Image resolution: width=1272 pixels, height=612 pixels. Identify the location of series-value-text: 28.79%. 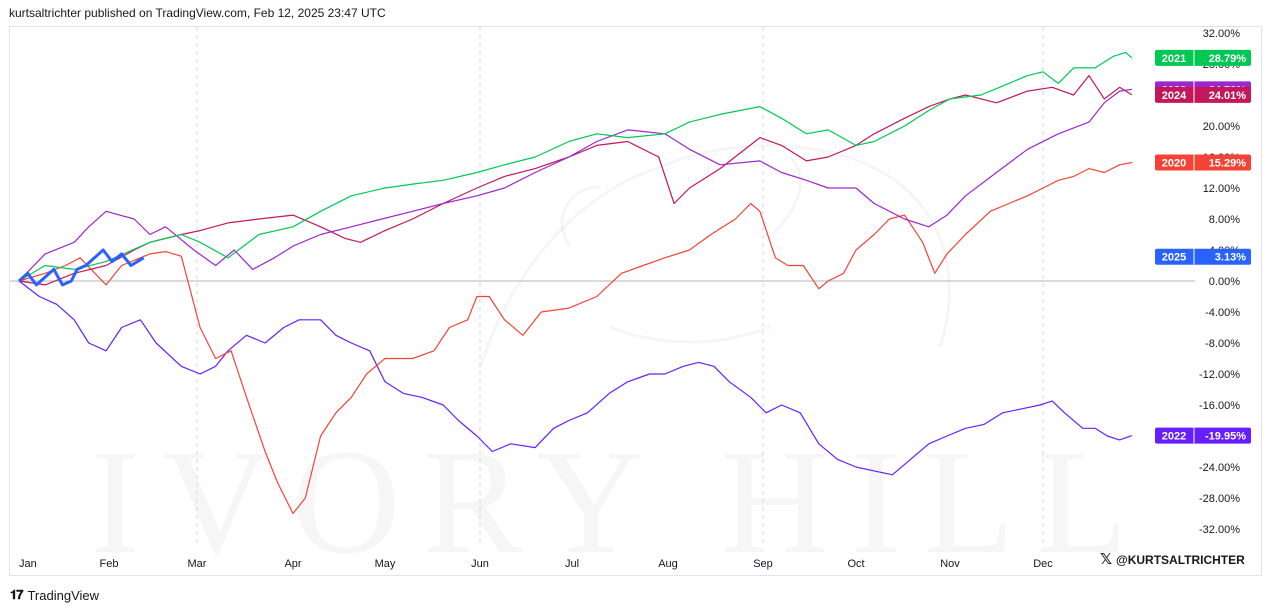
(1228, 59).